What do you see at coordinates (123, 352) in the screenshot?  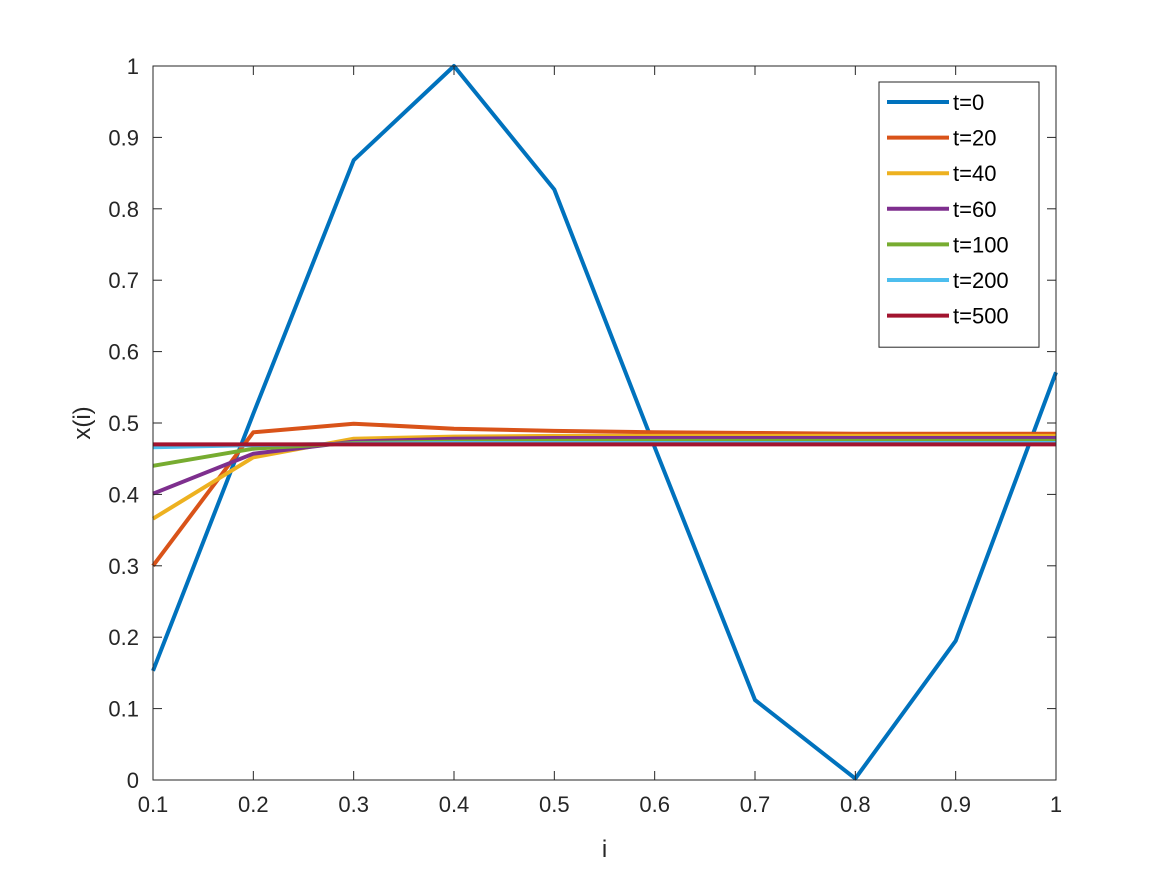 I see `y-tick-label: 0.6` at bounding box center [123, 352].